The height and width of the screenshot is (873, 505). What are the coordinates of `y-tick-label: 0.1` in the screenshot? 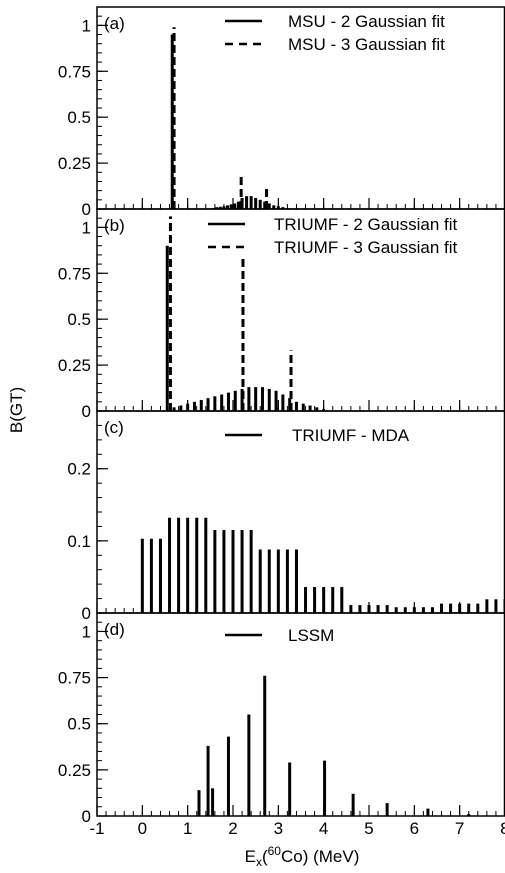 It's located at (79, 541).